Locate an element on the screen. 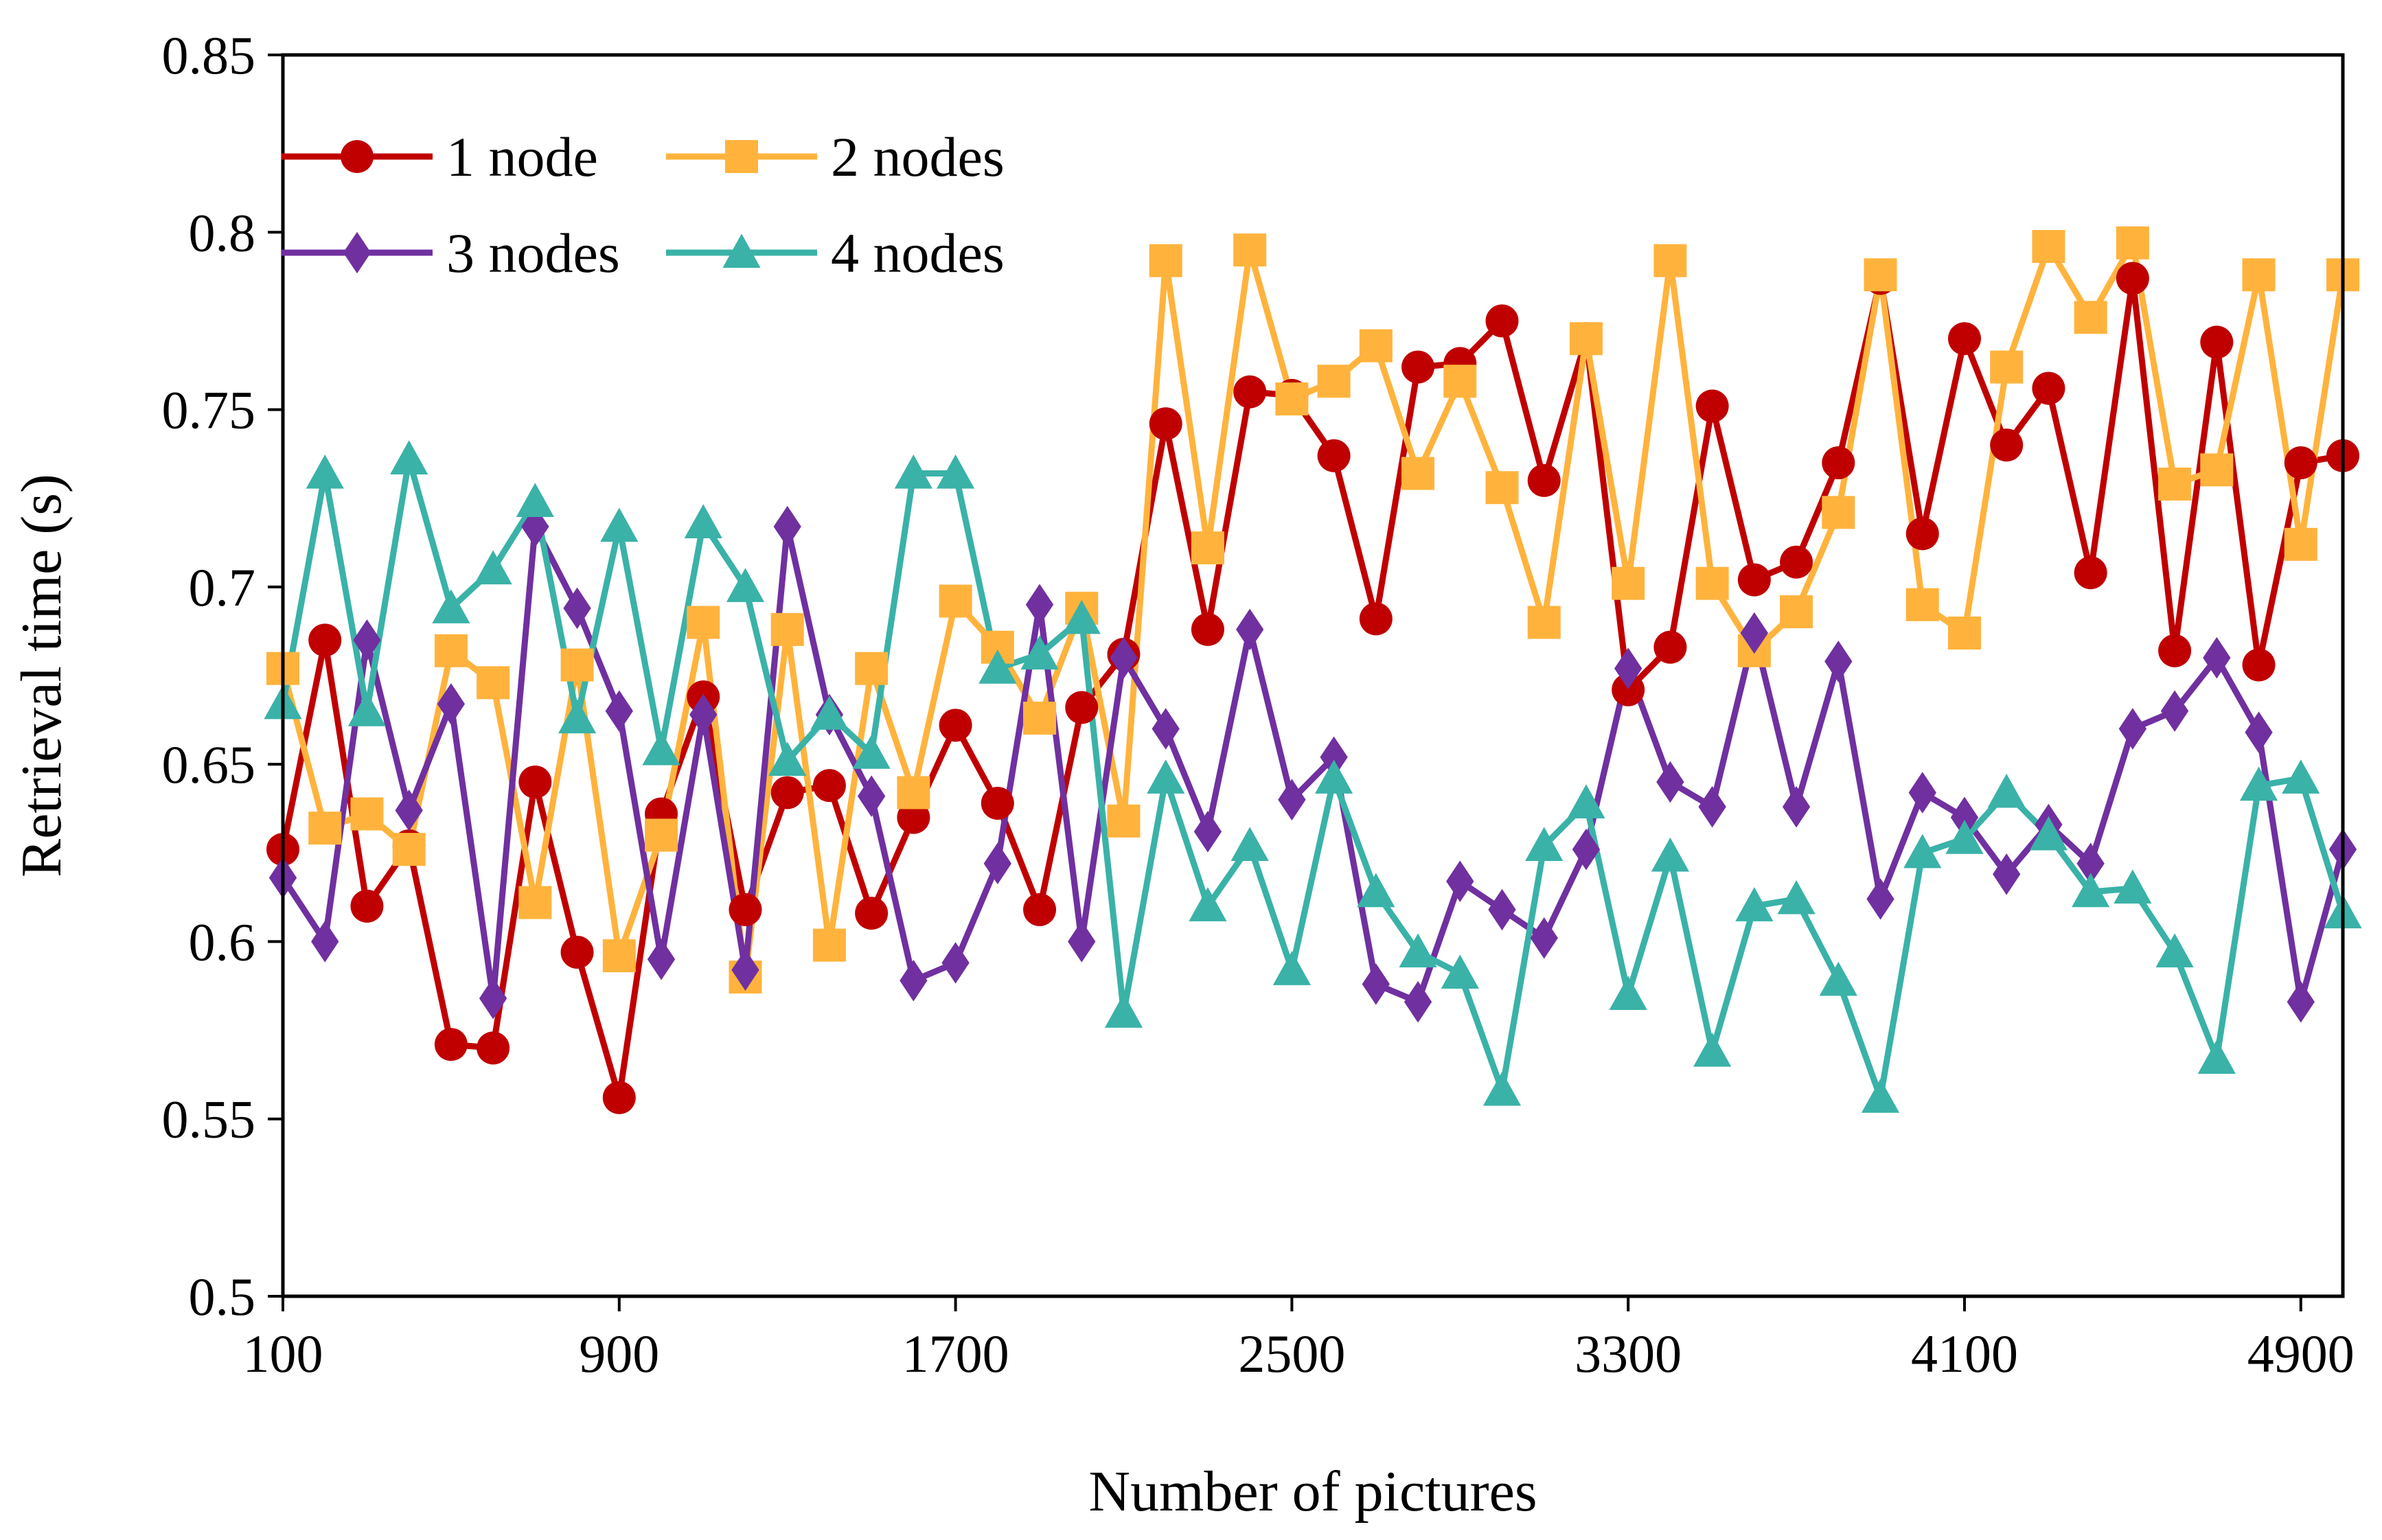  legend-label-1-node: 1 node is located at coordinates (522, 157).